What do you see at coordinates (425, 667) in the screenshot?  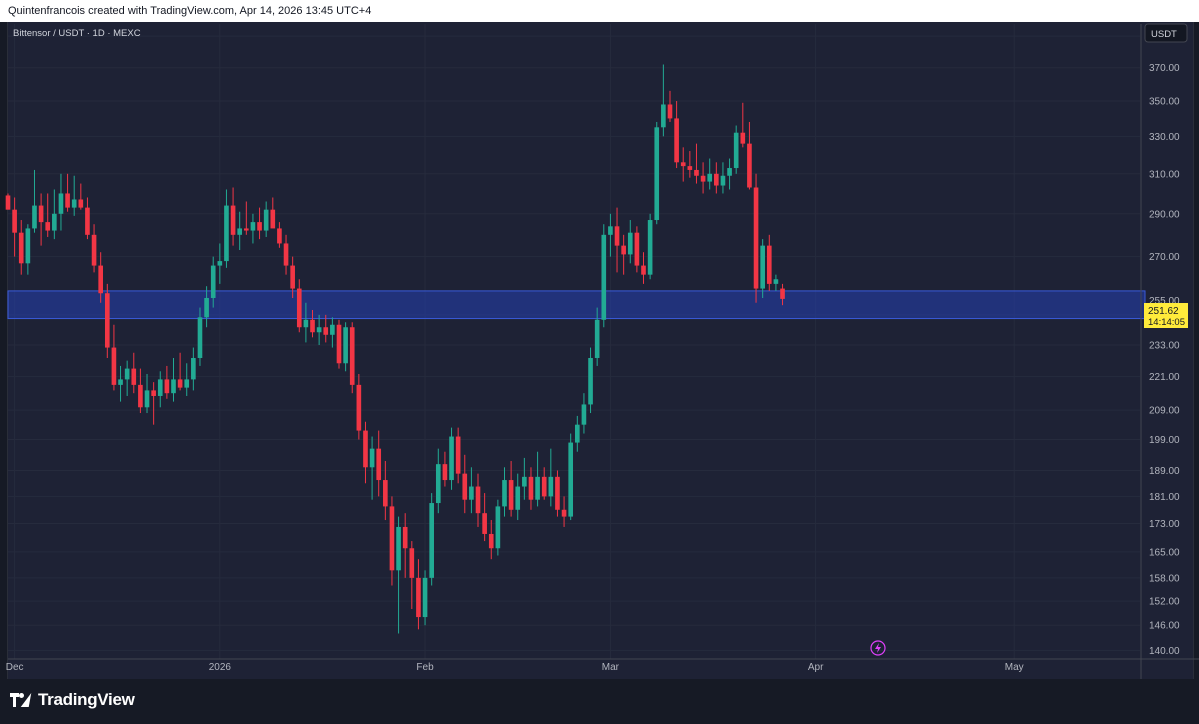 I see `x-tick-label: Feb` at bounding box center [425, 667].